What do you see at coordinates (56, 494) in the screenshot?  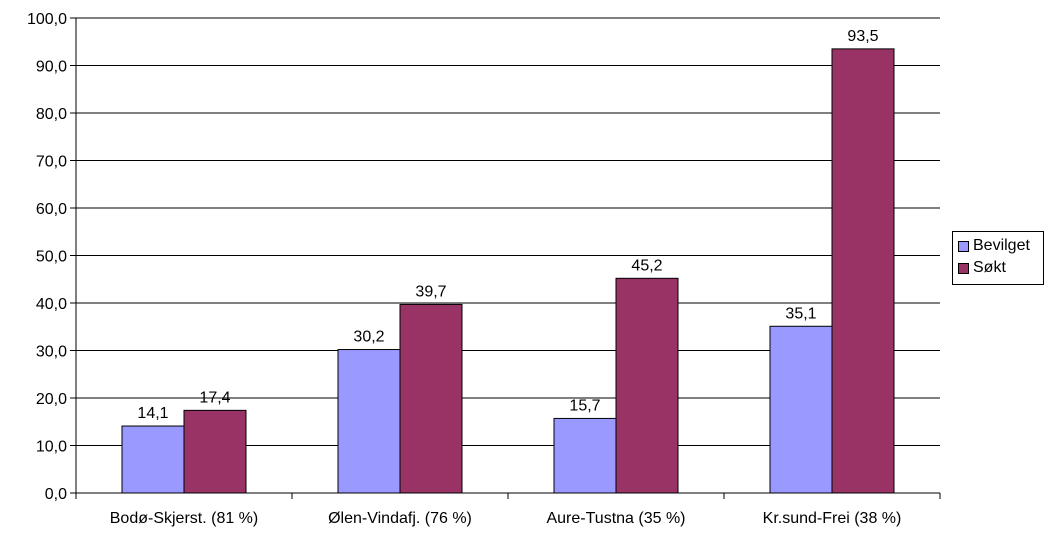 I see `y-tick-label: 0,0` at bounding box center [56, 494].